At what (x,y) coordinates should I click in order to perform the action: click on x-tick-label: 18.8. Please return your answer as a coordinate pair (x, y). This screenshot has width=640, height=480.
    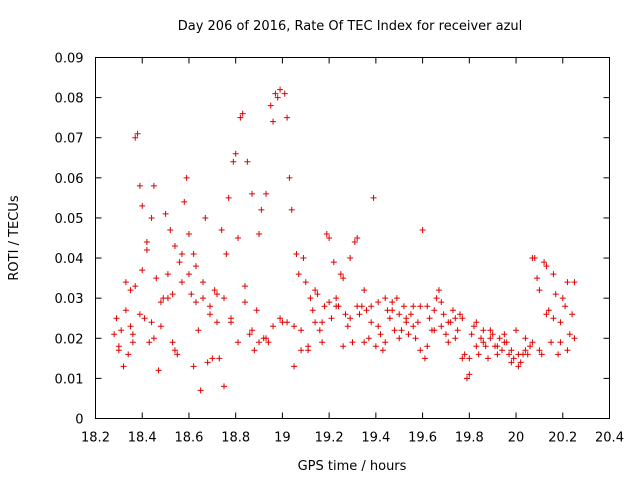
    Looking at the image, I should click on (235, 438).